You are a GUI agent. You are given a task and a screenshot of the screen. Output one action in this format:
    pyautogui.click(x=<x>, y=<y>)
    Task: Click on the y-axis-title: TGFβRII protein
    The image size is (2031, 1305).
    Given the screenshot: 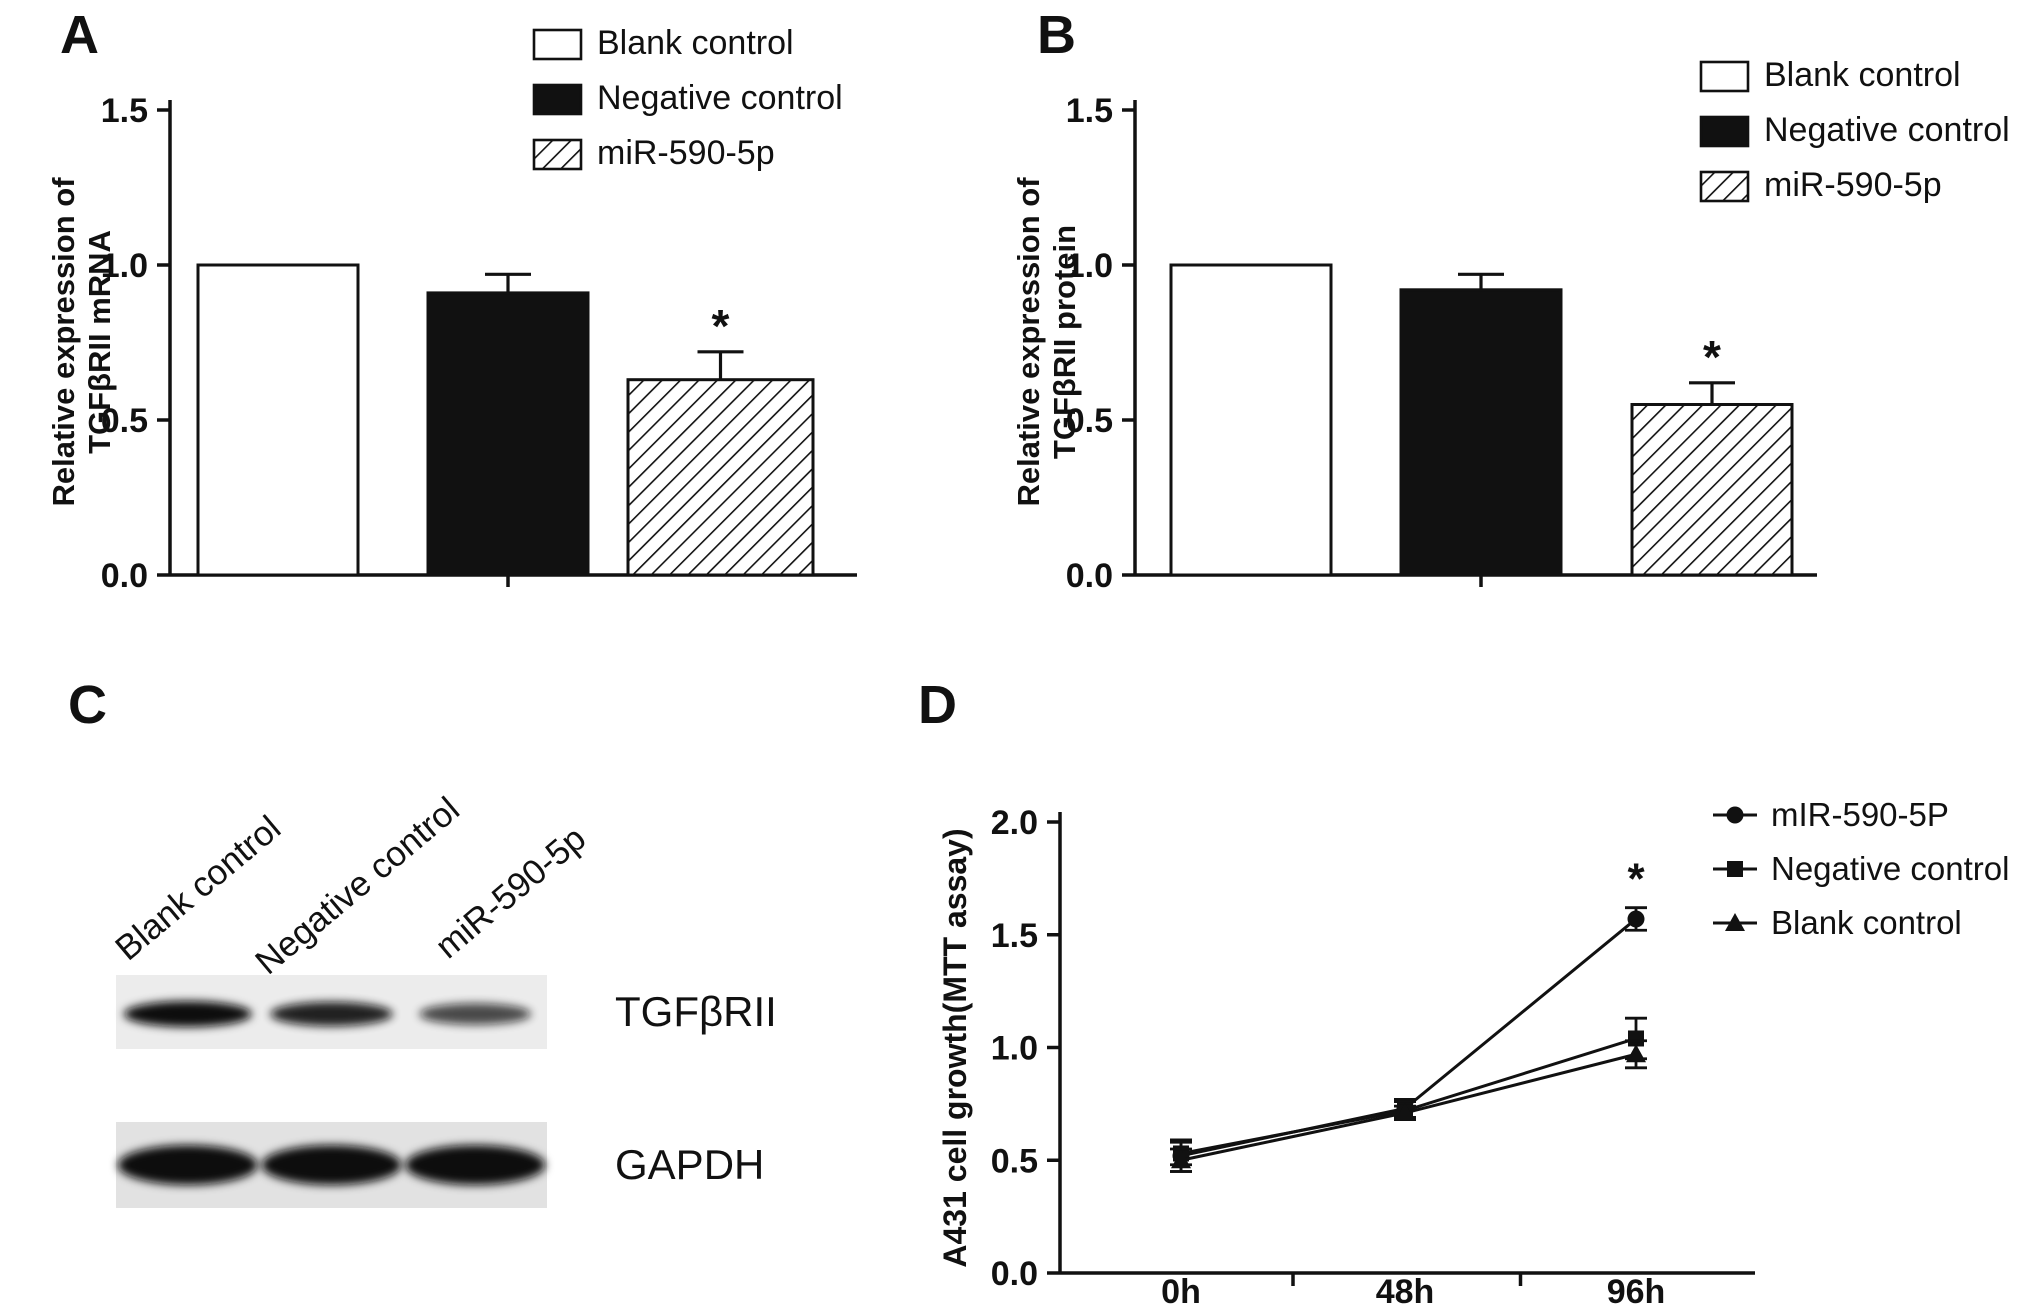 What is the action you would take?
    pyautogui.click(x=1064, y=342)
    